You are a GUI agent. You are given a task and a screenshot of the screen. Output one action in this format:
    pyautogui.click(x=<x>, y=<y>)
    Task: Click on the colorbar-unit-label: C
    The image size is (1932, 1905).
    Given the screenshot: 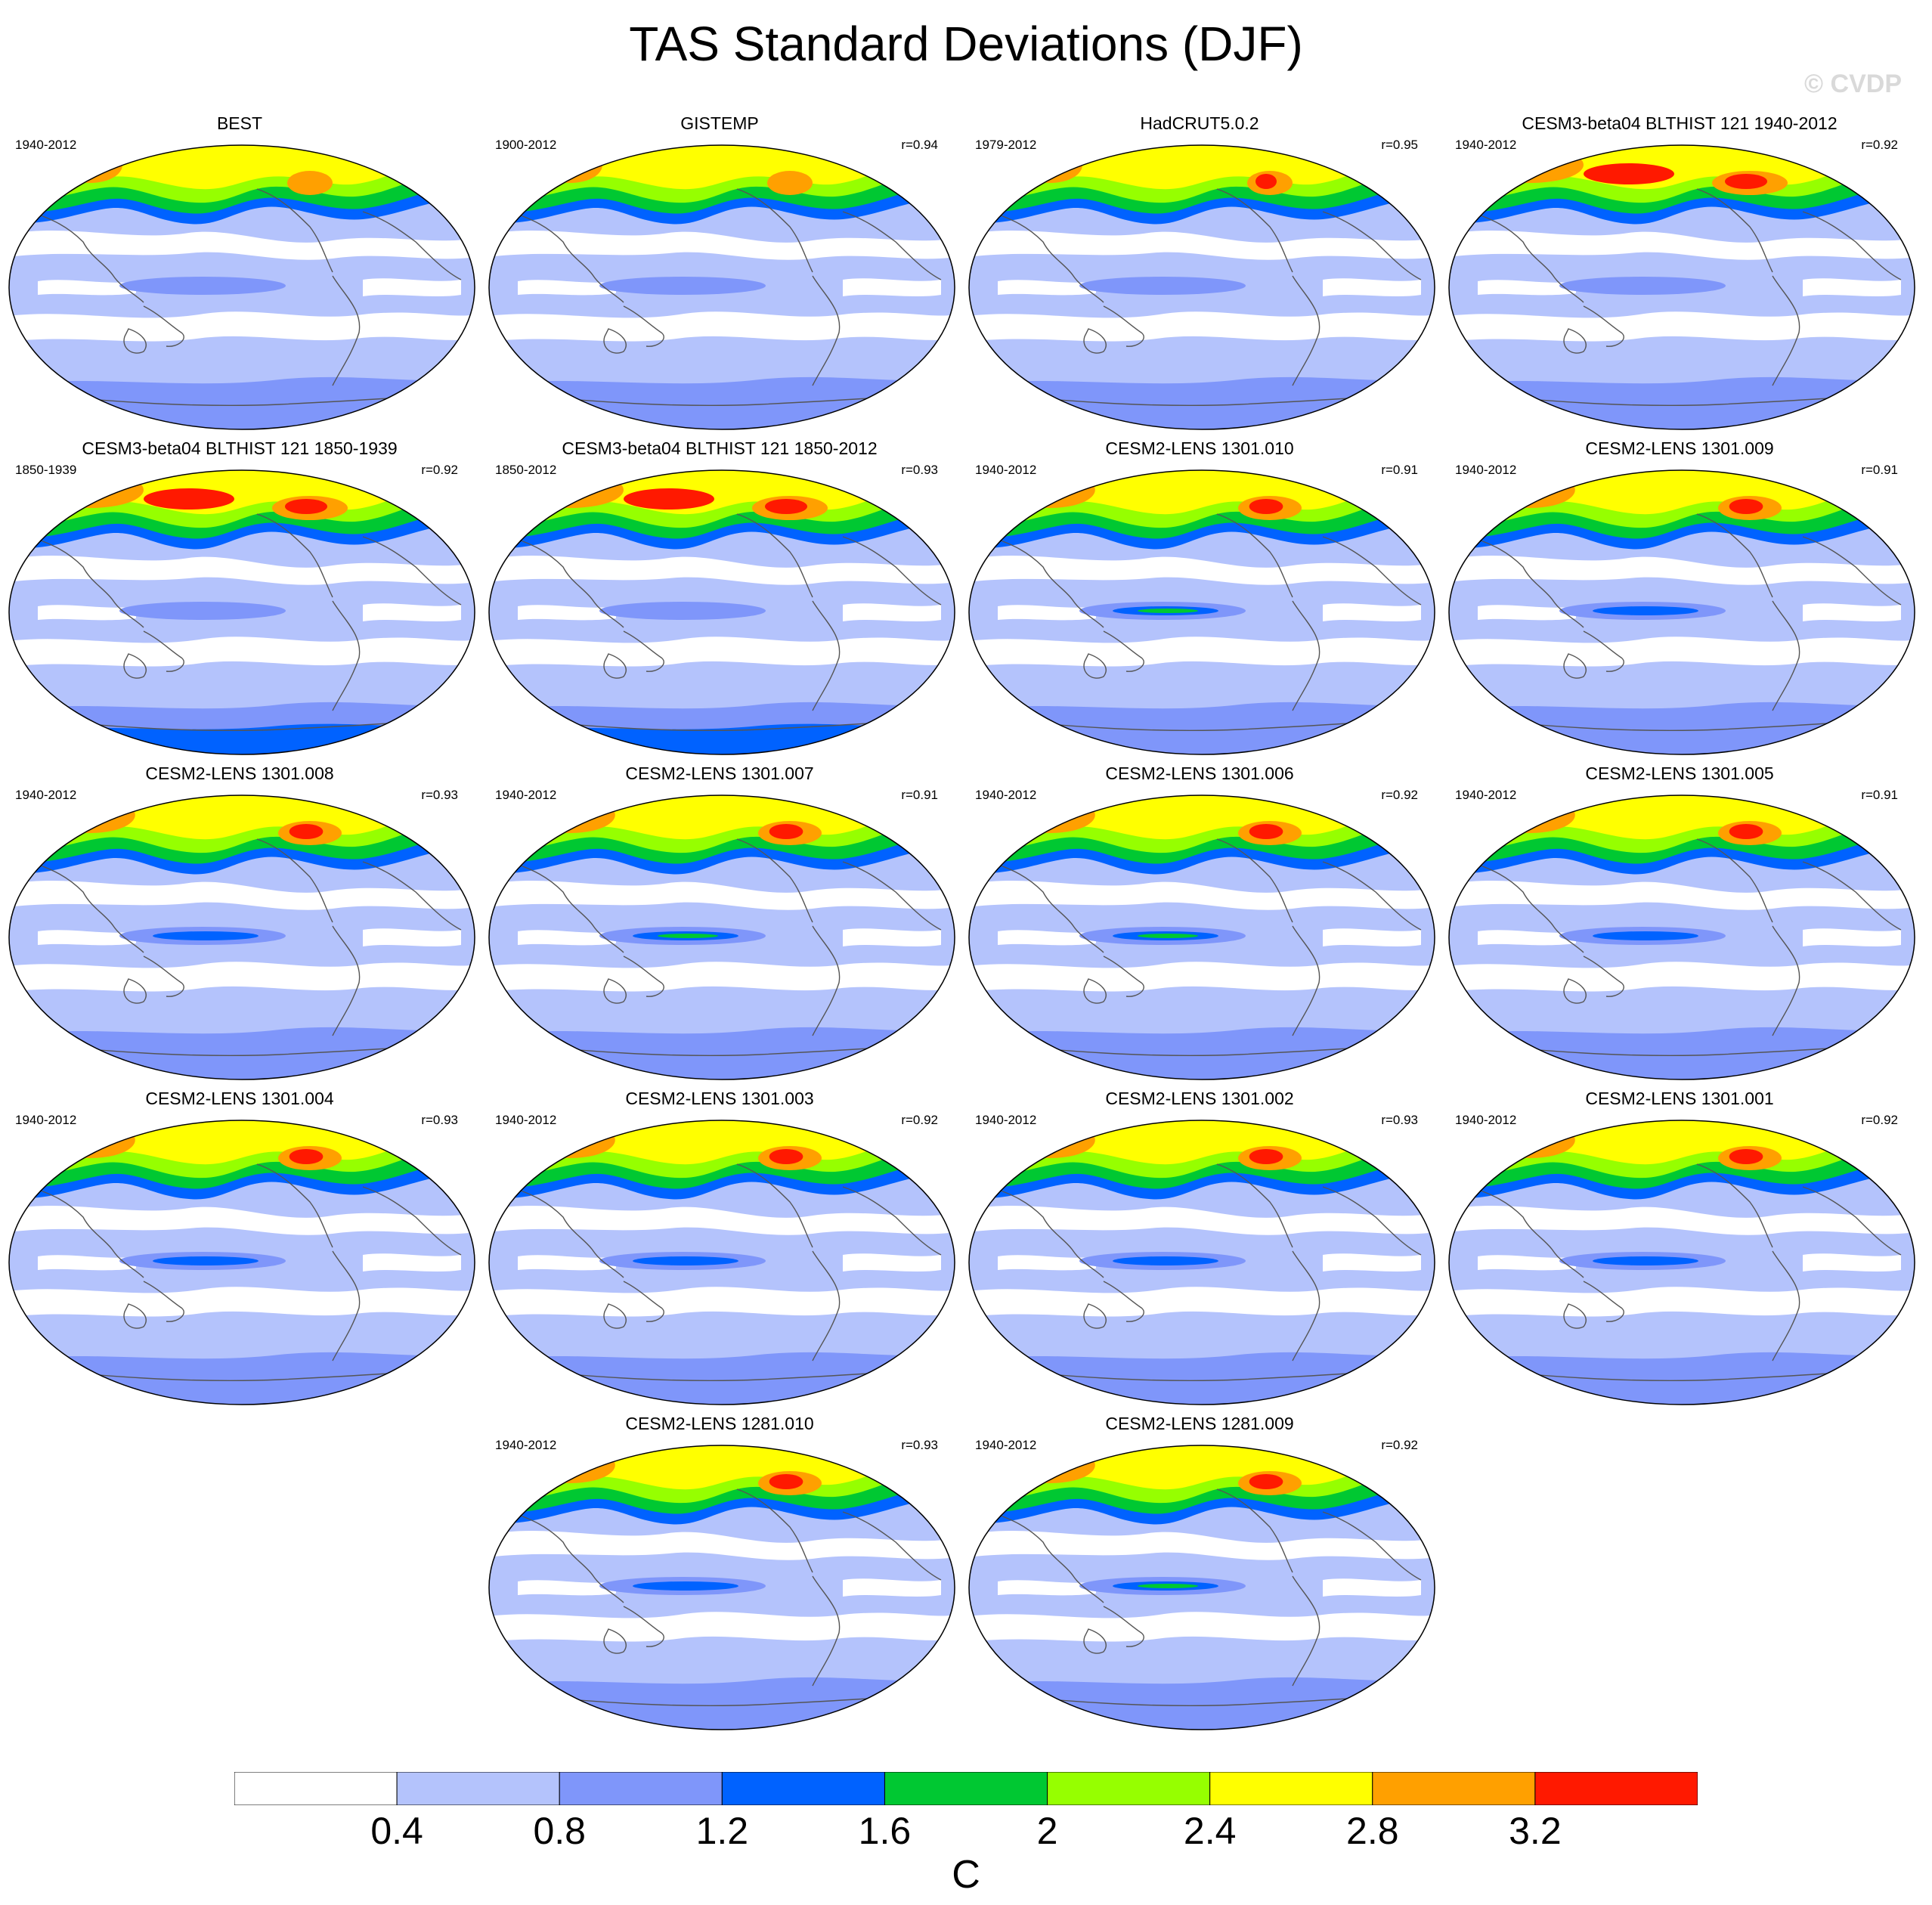 What is the action you would take?
    pyautogui.click(x=966, y=1875)
    